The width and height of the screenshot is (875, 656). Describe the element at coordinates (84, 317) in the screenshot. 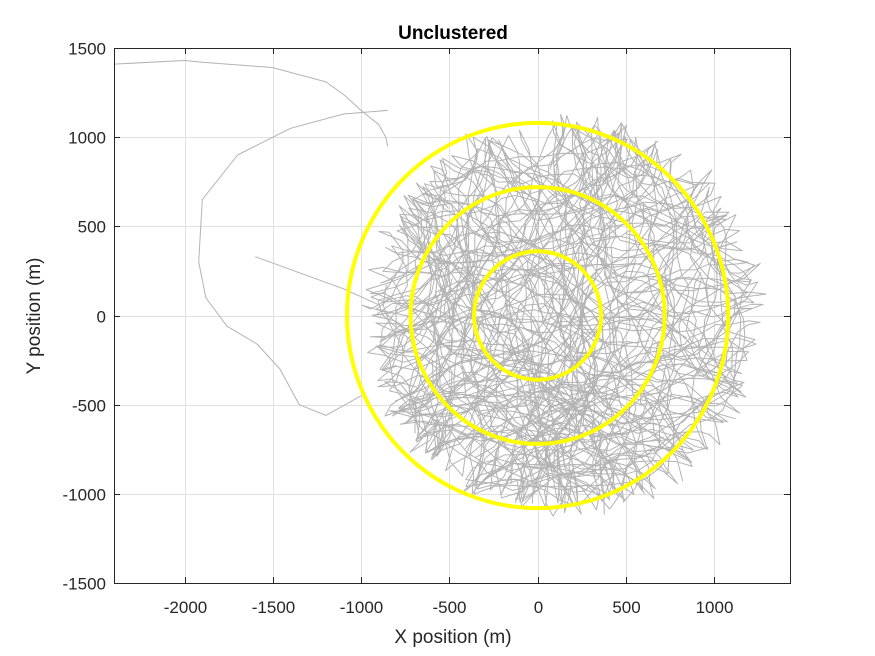

I see `y-tick-labels: -1500 -1000 -500 0 500 1000 1500` at that location.